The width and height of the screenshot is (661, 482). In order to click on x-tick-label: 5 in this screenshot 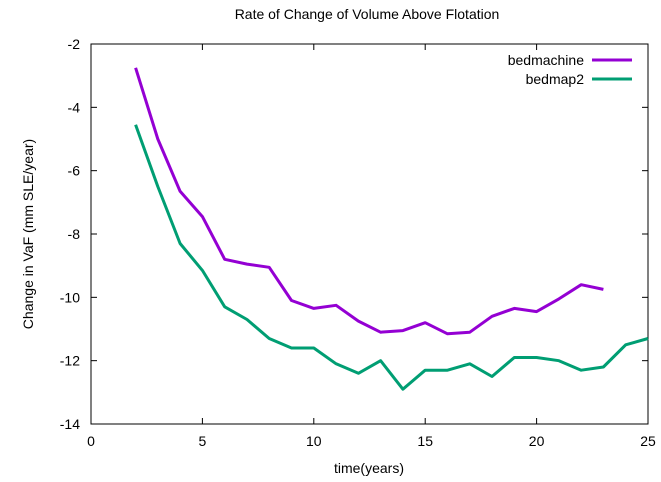, I will do `click(203, 441)`.